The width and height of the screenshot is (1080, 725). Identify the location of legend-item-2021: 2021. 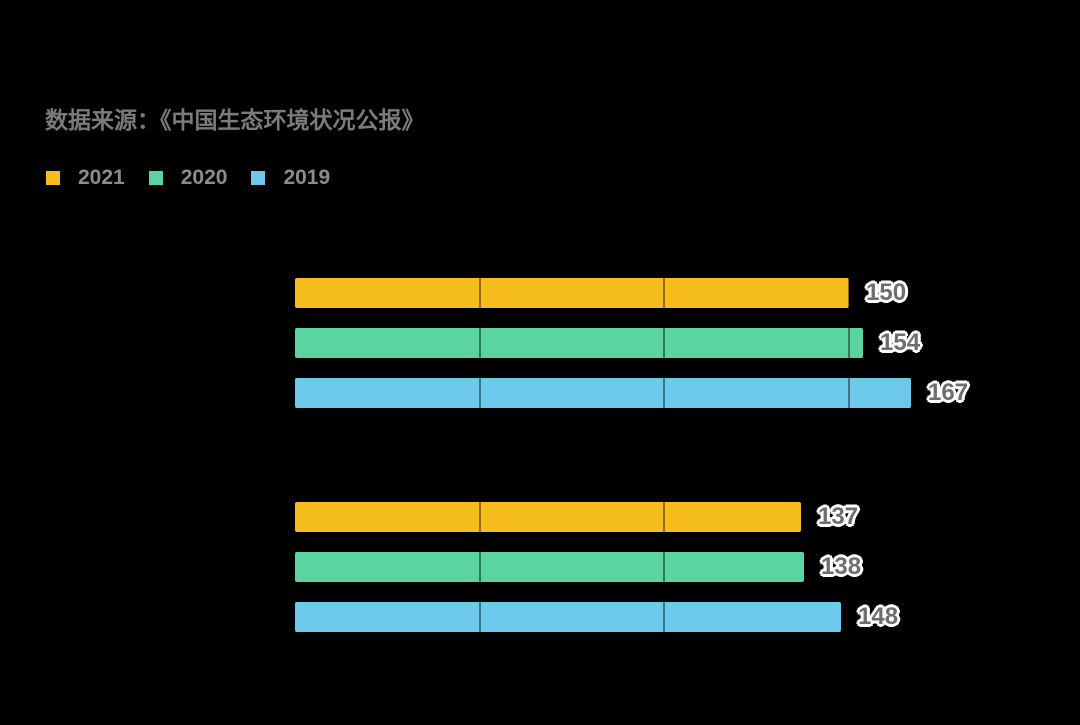
(85, 177).